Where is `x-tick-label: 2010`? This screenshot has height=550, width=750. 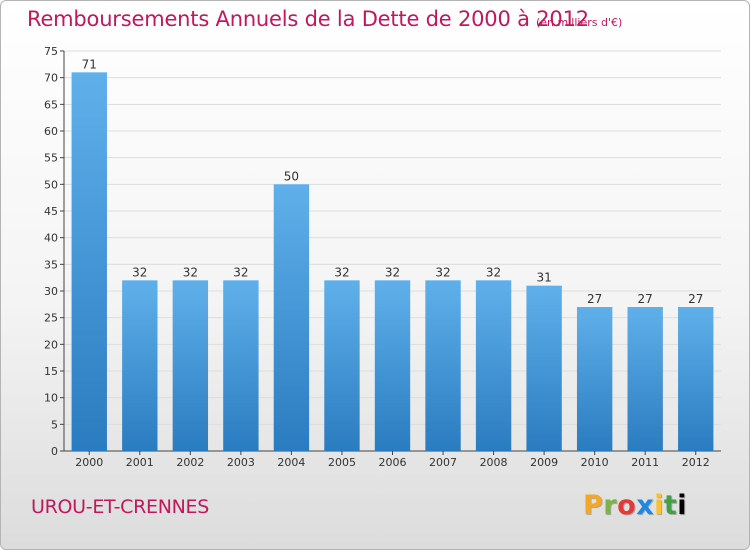
x-tick-label: 2010 is located at coordinates (595, 462).